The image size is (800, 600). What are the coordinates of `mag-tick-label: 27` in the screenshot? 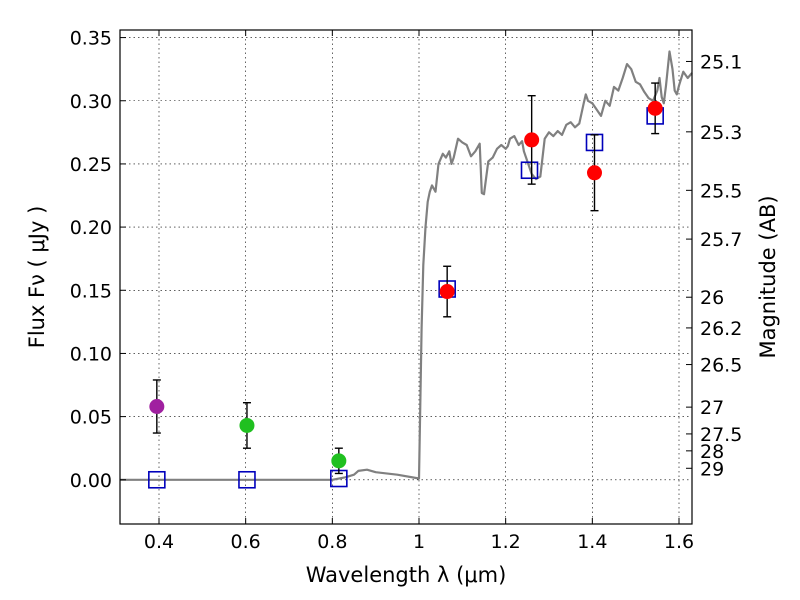 It's located at (712, 408).